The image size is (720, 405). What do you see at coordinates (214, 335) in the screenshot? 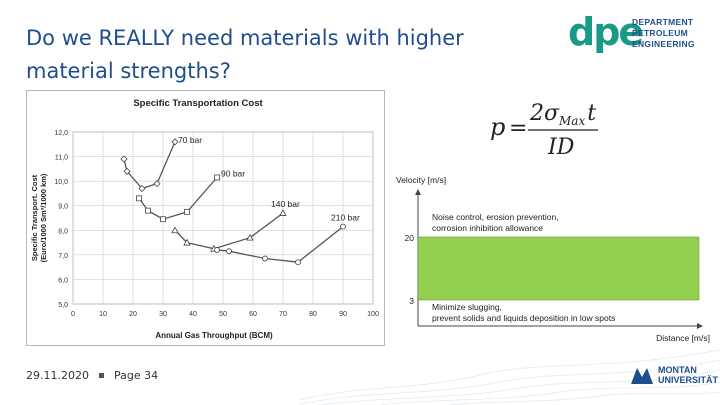
I see `x-axis-label: Annual Gas Throughput (BCM)` at bounding box center [214, 335].